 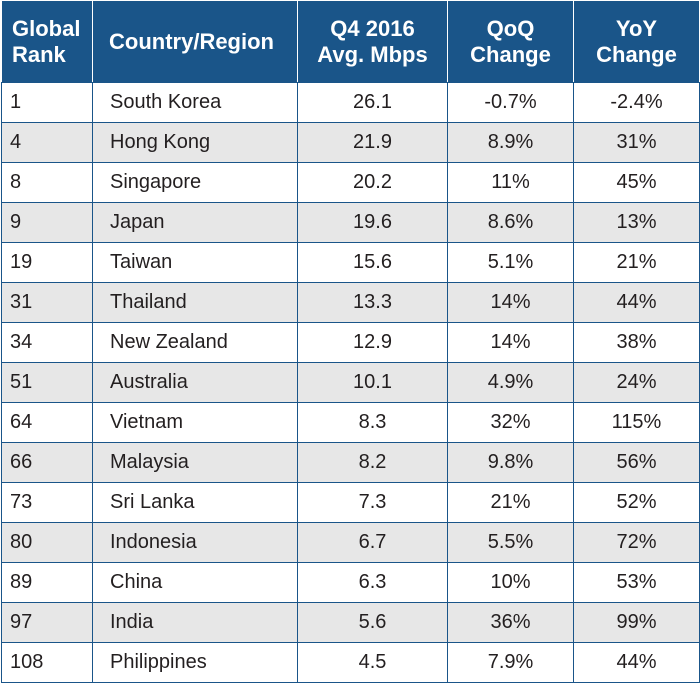 What do you see at coordinates (195, 262) in the screenshot?
I see `cell-country: Taiwan` at bounding box center [195, 262].